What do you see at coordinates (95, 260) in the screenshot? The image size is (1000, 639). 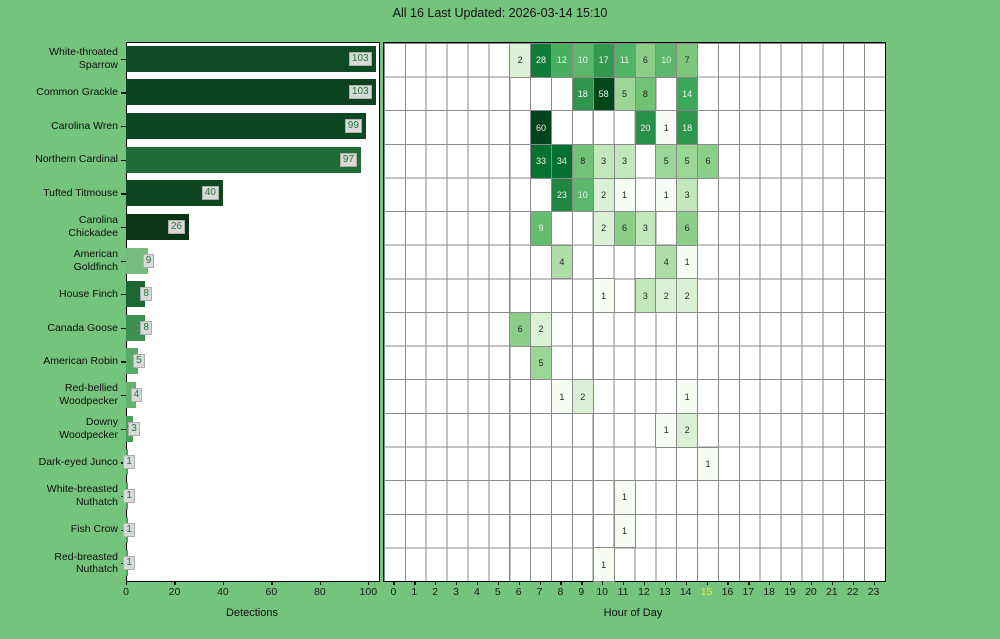 I see `species-label: American Goldfinch` at bounding box center [95, 260].